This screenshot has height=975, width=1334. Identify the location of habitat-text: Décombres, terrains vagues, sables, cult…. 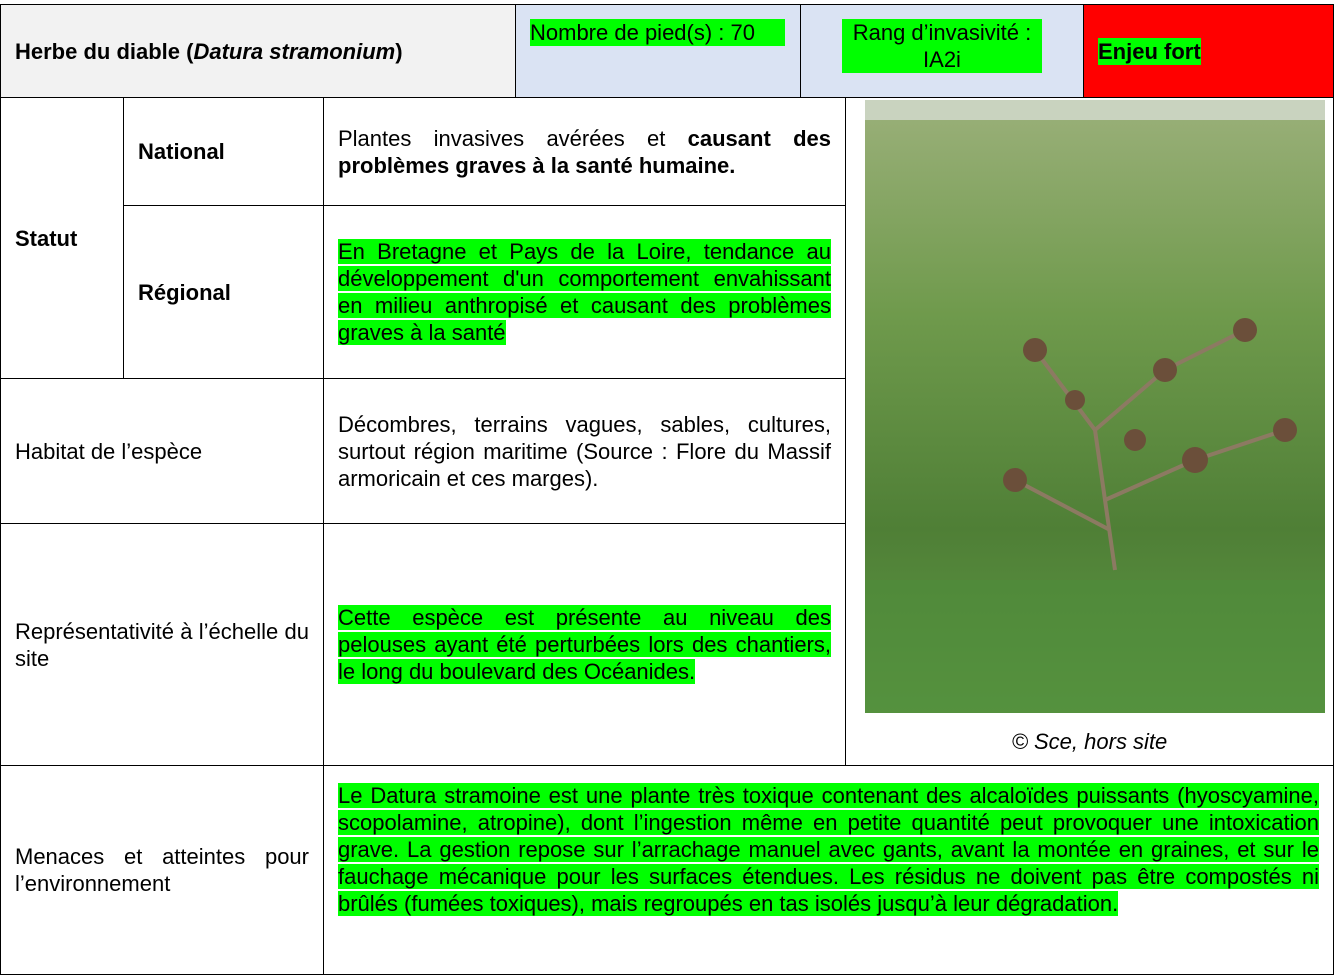
(584, 451).